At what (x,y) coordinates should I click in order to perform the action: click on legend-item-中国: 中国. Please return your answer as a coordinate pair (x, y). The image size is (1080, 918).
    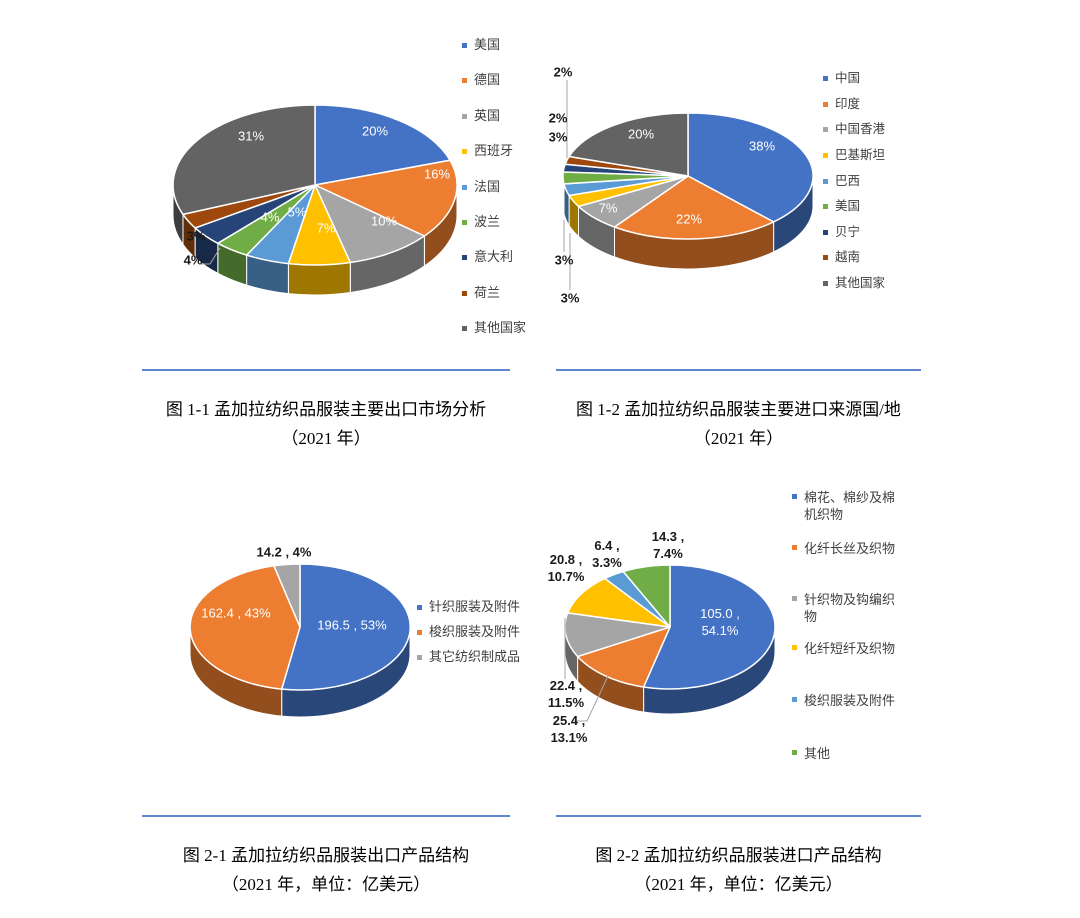
    Looking at the image, I should click on (870, 78).